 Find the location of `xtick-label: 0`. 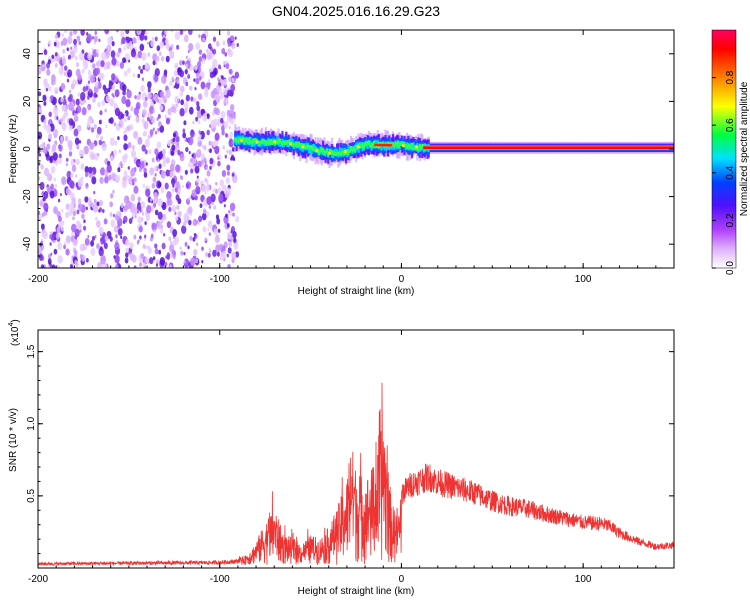

xtick-label: 0 is located at coordinates (402, 279).